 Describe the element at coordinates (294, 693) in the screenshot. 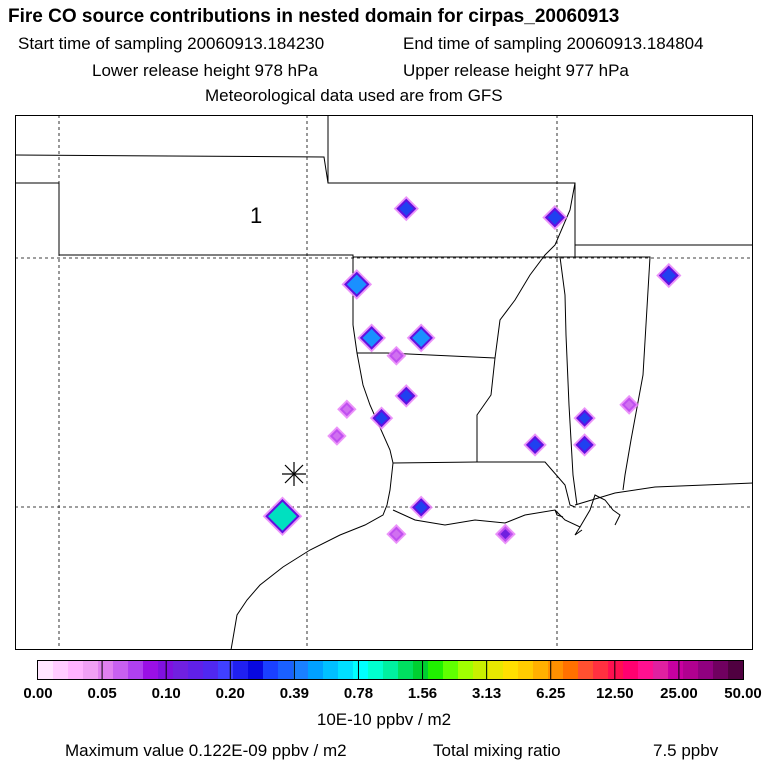

I see `colorbar-tick-label: 0.39` at that location.